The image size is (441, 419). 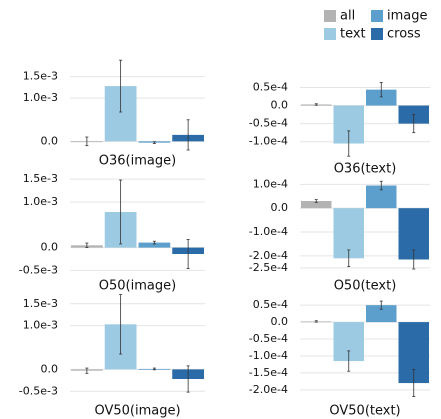 I want to click on y-tick-label: -2.5e-4, so click(x=268, y=267).